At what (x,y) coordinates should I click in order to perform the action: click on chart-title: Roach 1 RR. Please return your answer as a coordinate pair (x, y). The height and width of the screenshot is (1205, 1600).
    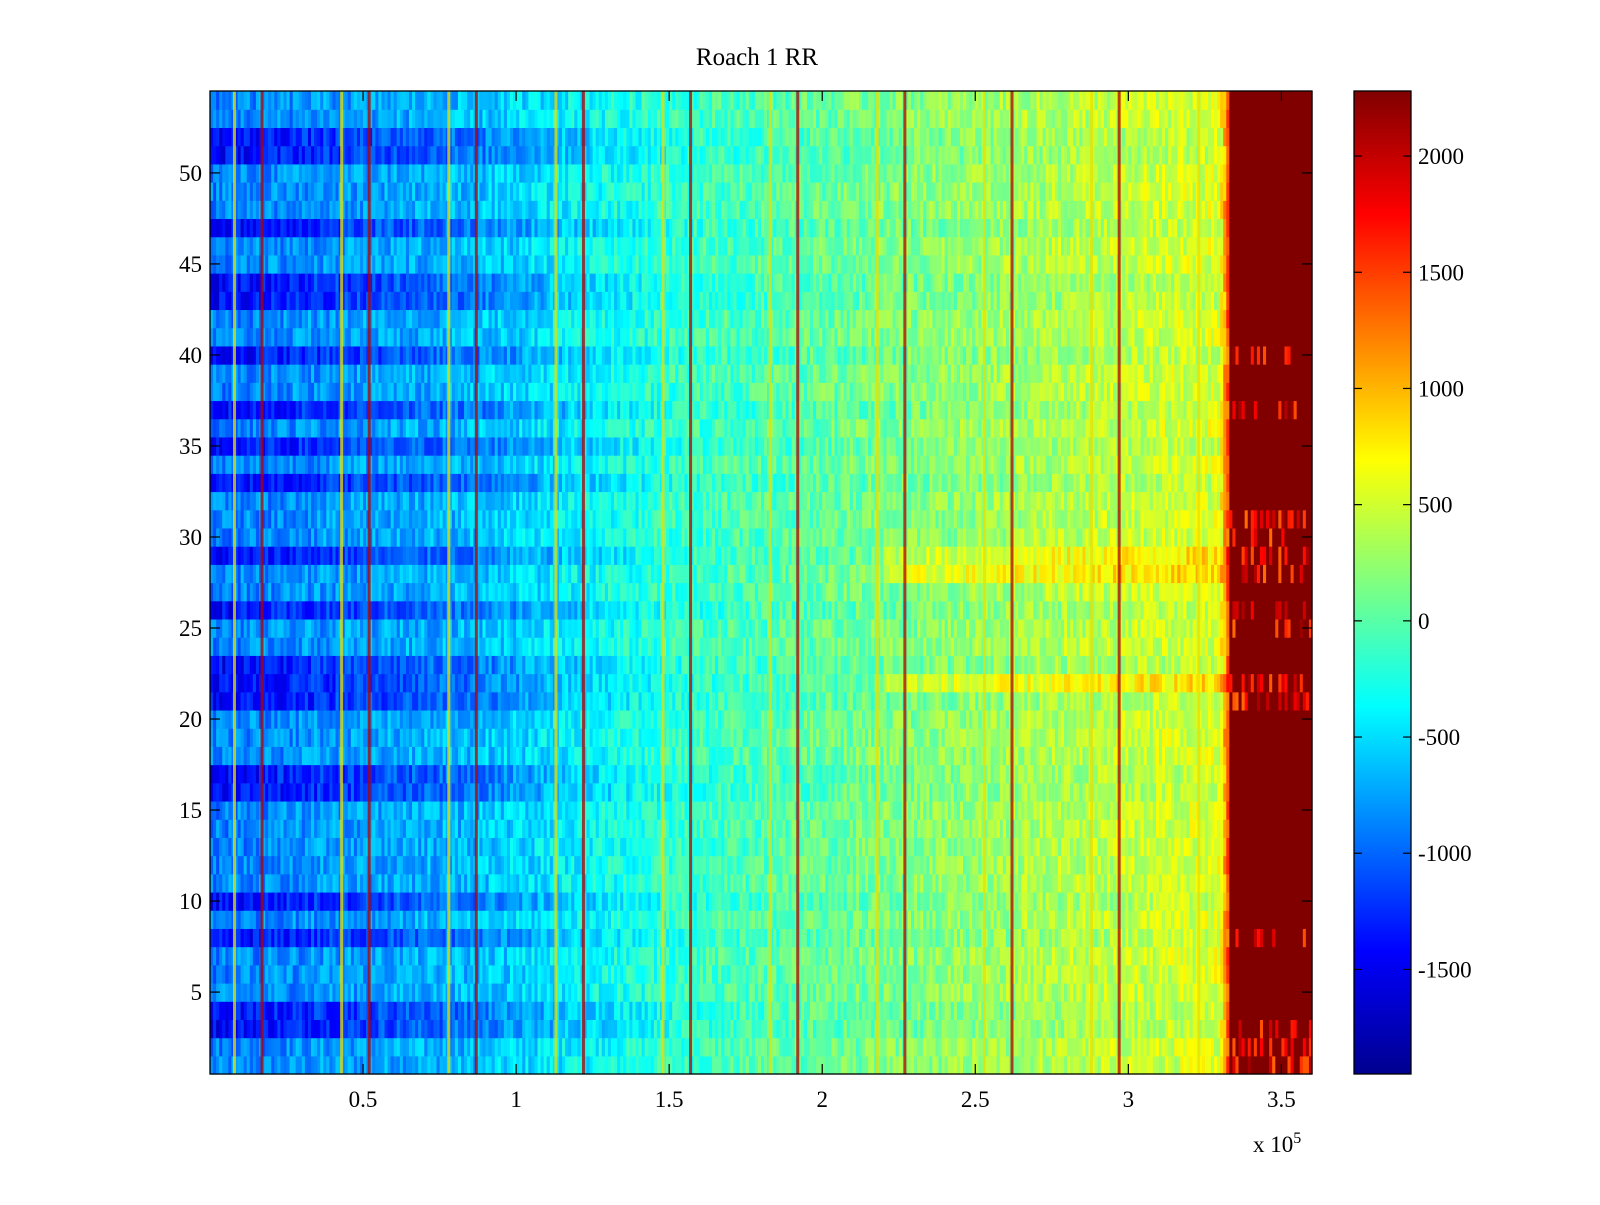
    Looking at the image, I should click on (757, 57).